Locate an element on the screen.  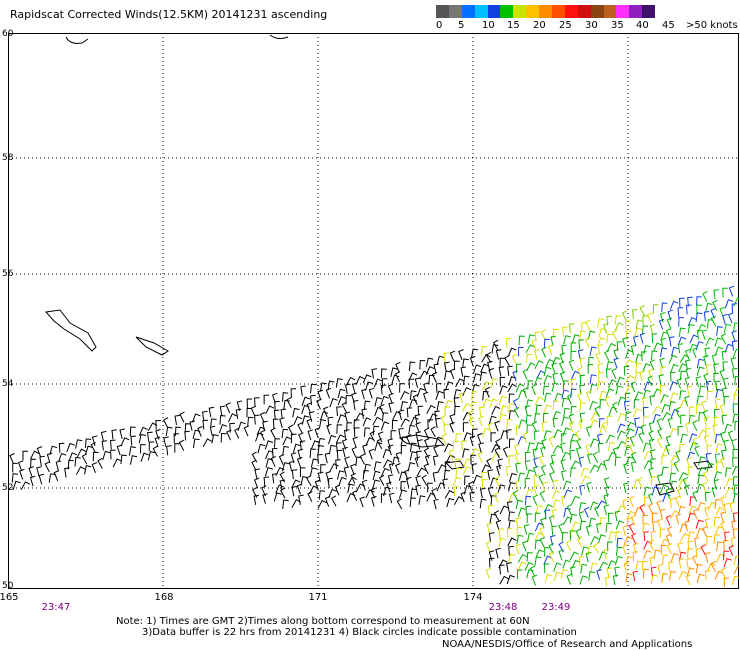
scale-labels: 0 5 10 15 20 25 30 35 40 45 >50 knots is located at coordinates (587, 25).